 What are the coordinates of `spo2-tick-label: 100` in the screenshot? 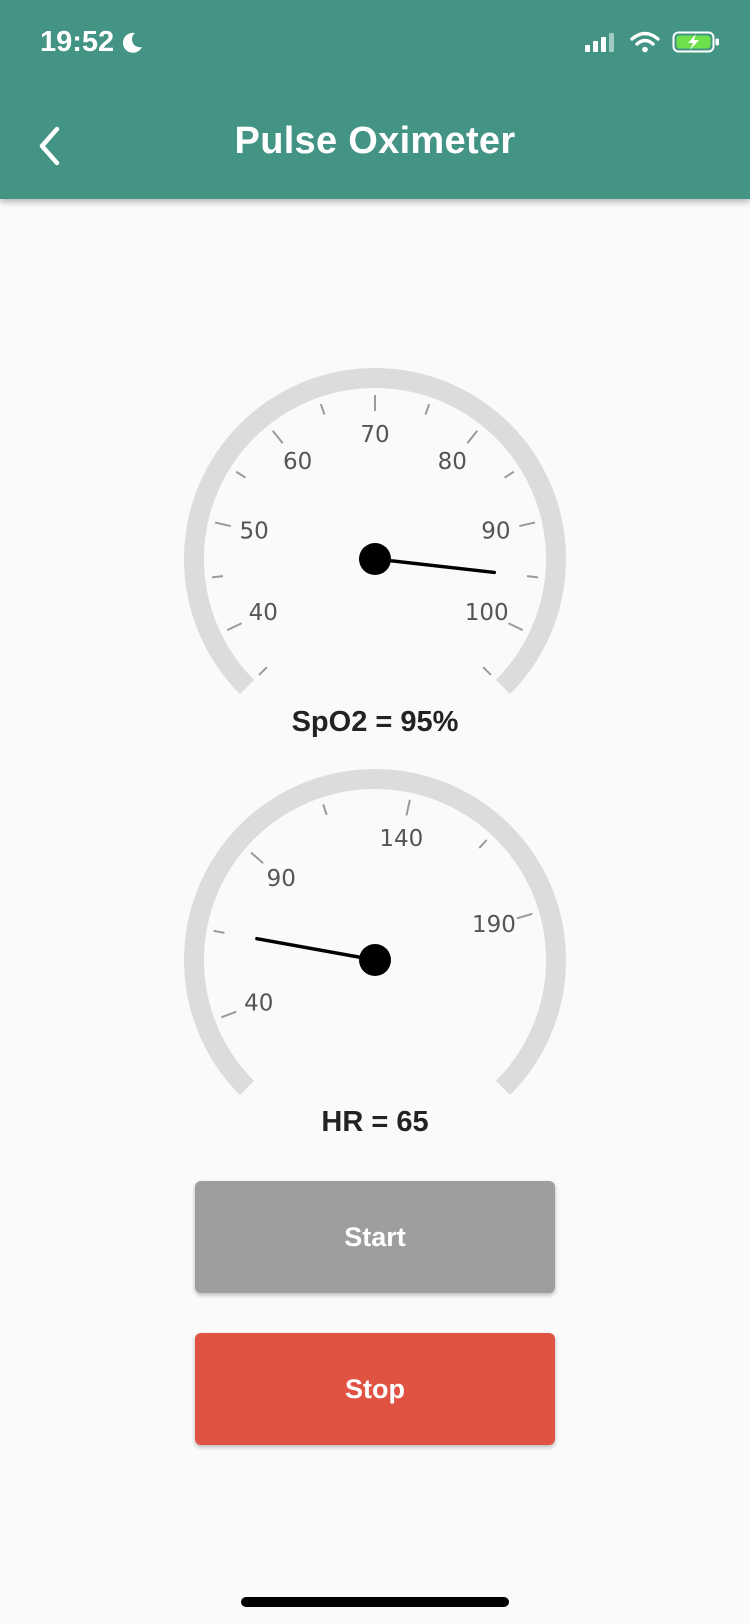 It's located at (487, 613).